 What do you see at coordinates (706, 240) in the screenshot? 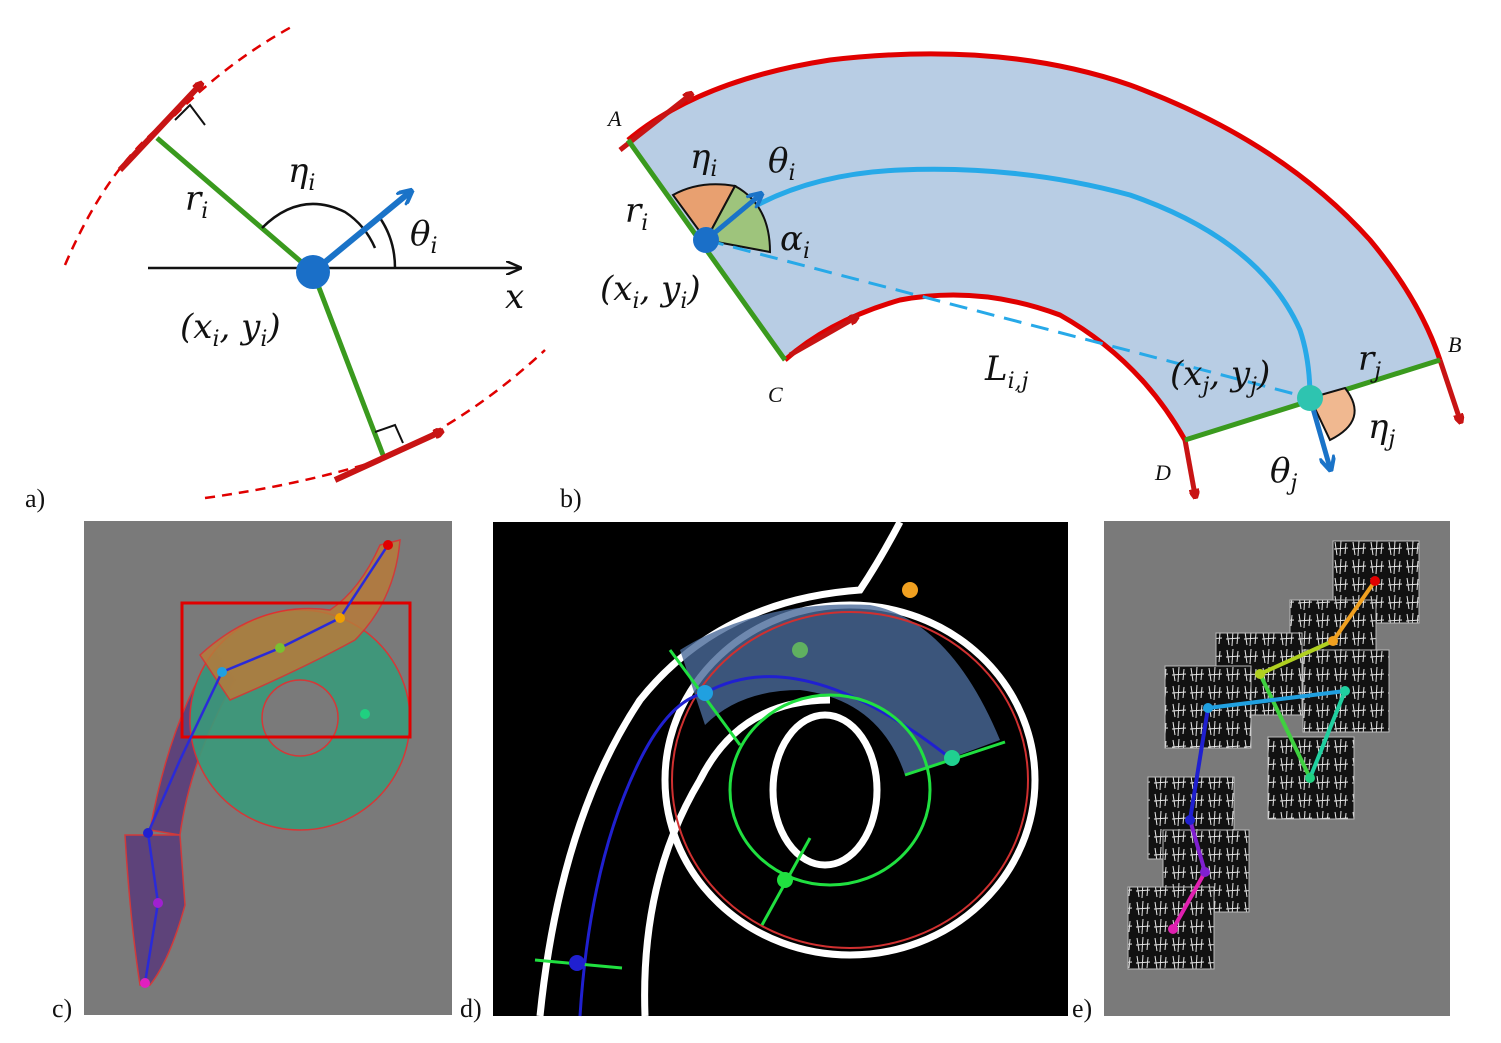
I see `center-point-i` at bounding box center [706, 240].